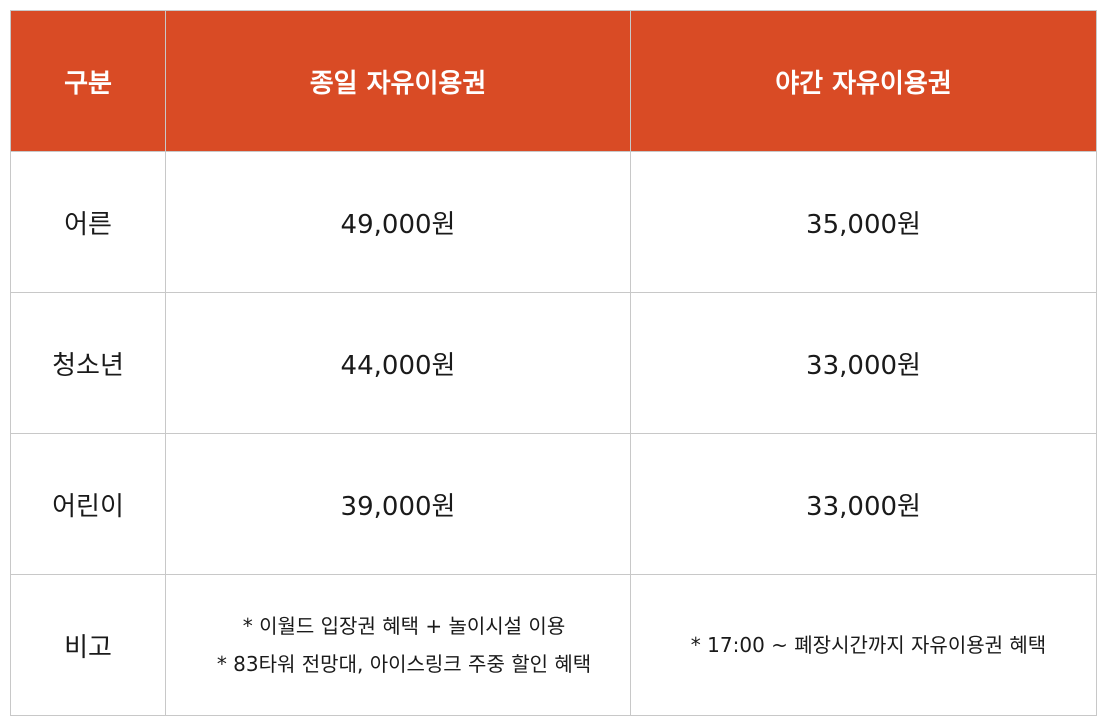 The height and width of the screenshot is (717, 1105). What do you see at coordinates (398, 363) in the screenshot?
I see `full-day-price: 44,000원` at bounding box center [398, 363].